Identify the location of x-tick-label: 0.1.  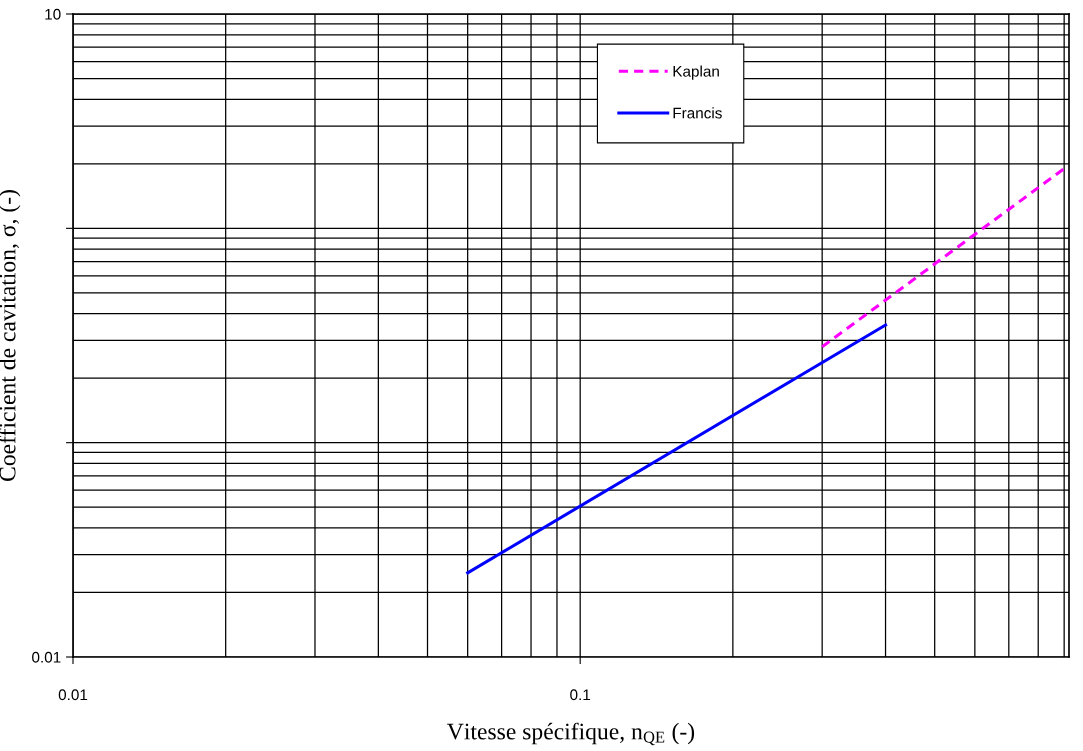
(580, 695).